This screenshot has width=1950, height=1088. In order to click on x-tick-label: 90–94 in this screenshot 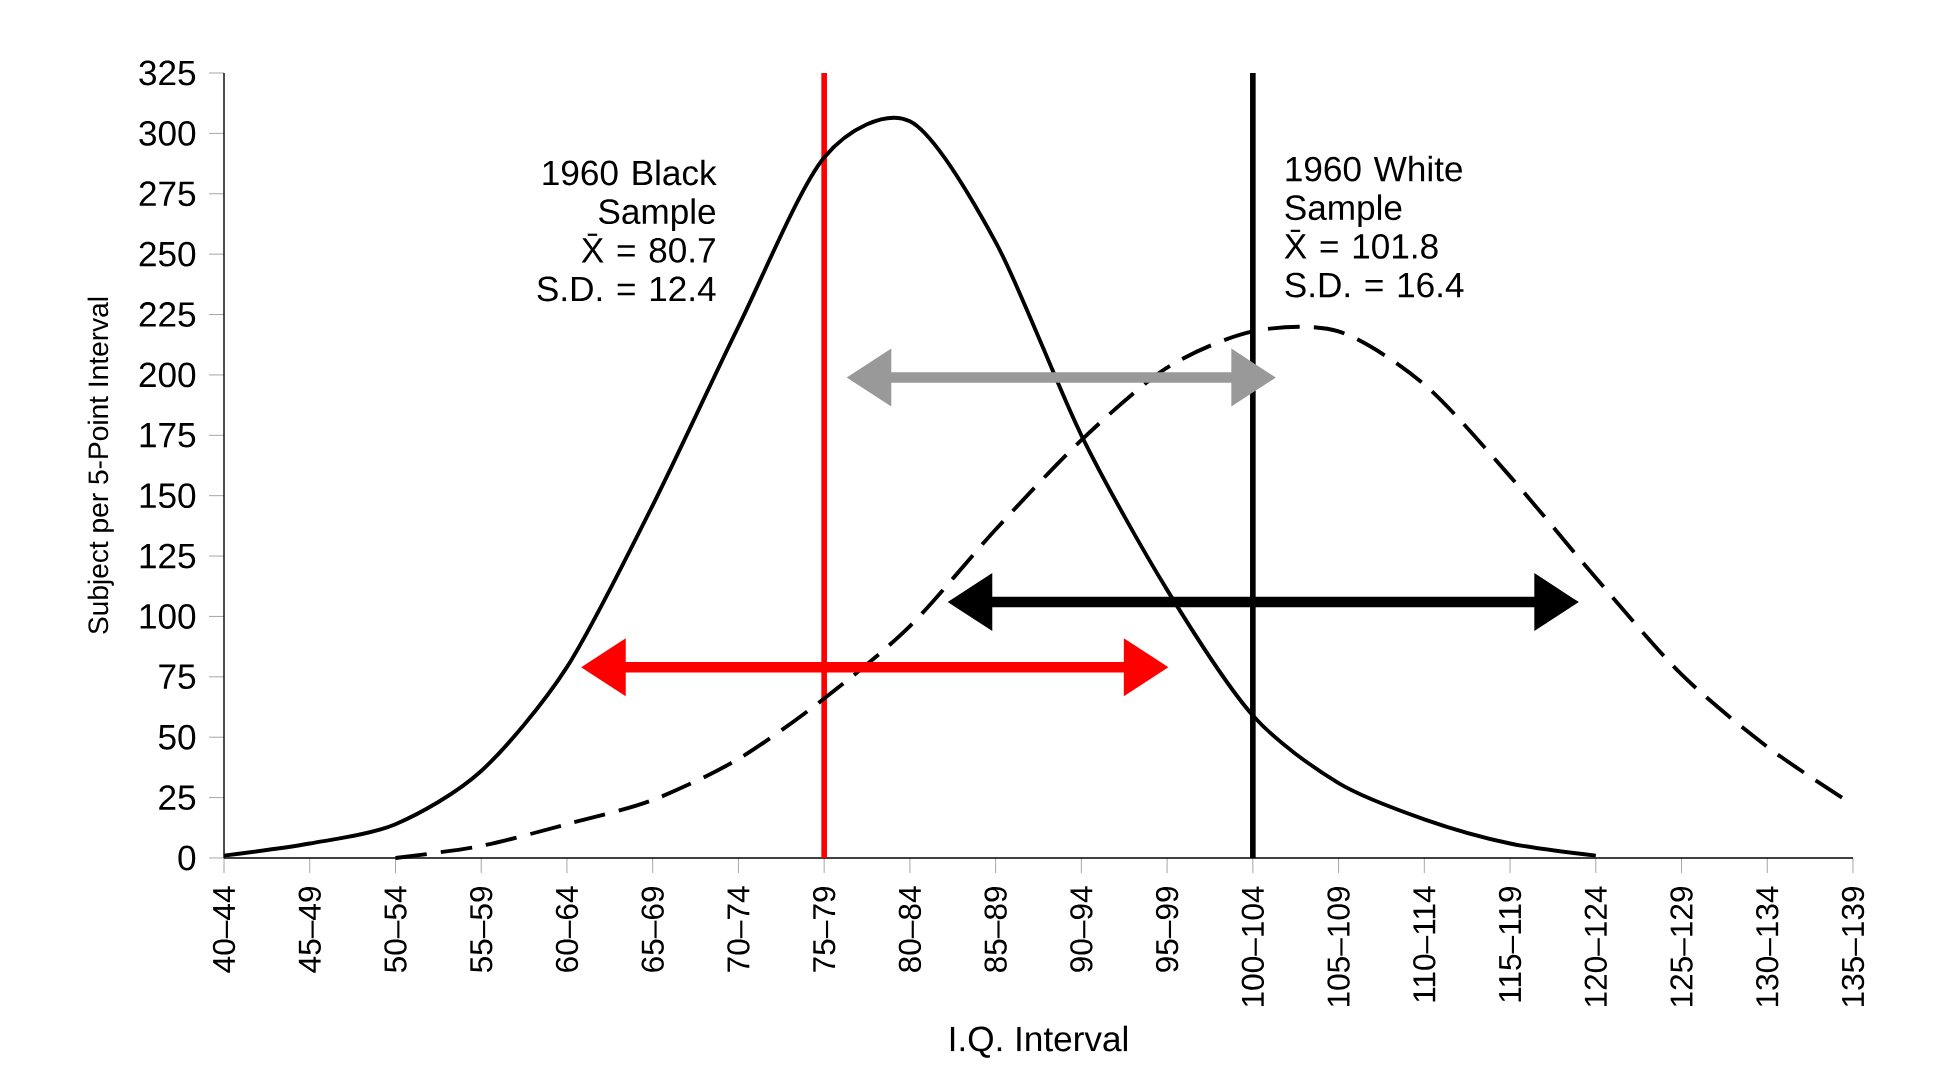, I will do `click(1081, 929)`.